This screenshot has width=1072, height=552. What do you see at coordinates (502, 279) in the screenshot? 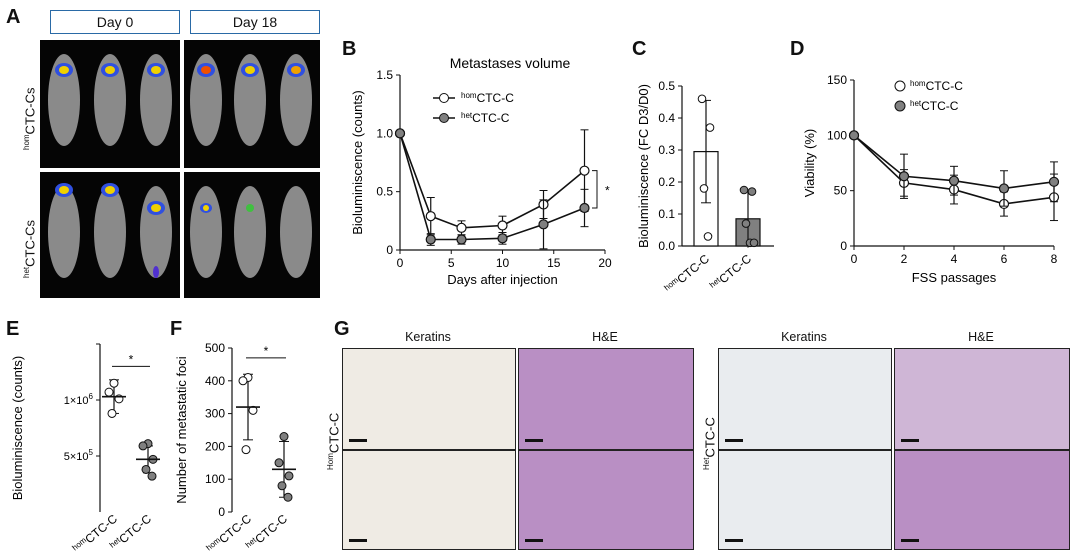
I see `x-axis-label: Days after injection` at bounding box center [502, 279].